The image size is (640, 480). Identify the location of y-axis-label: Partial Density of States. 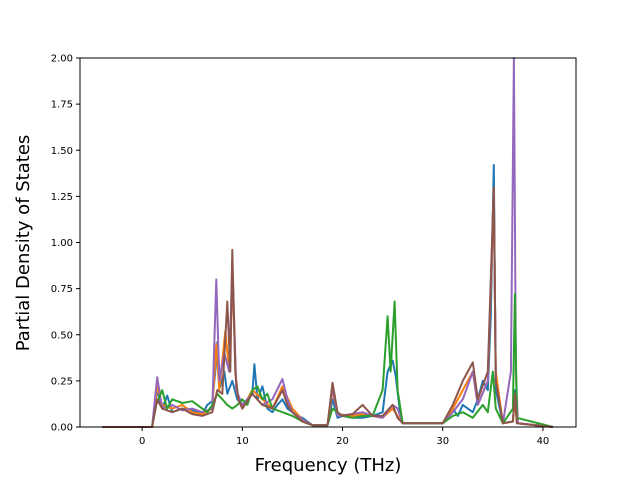
(23, 243).